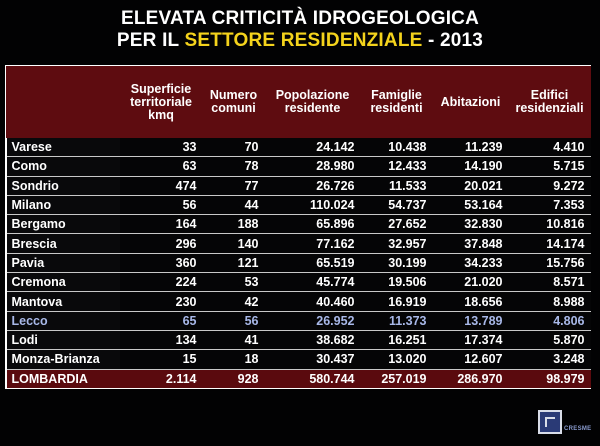  I want to click on cell-comuni: 41, so click(233, 340).